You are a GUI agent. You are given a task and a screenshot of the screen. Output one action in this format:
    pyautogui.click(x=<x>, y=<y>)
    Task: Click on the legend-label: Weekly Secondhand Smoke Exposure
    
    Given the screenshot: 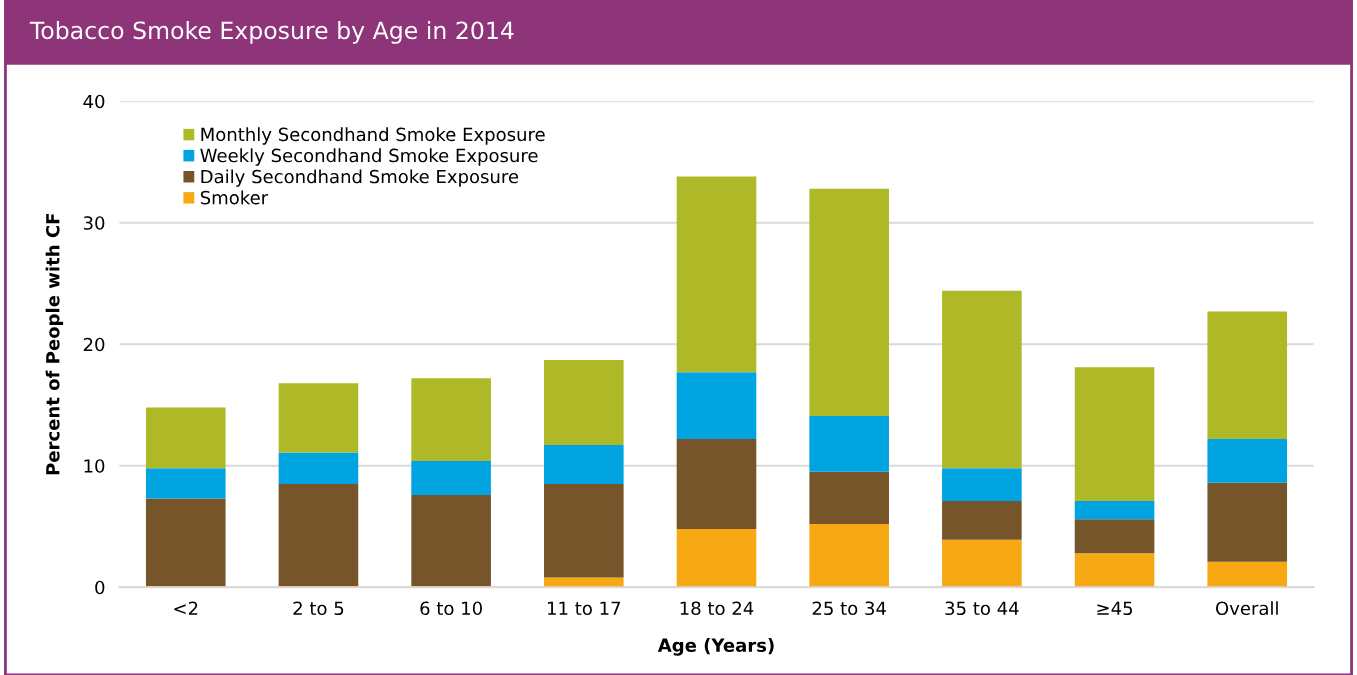 What is the action you would take?
    pyautogui.click(x=369, y=157)
    